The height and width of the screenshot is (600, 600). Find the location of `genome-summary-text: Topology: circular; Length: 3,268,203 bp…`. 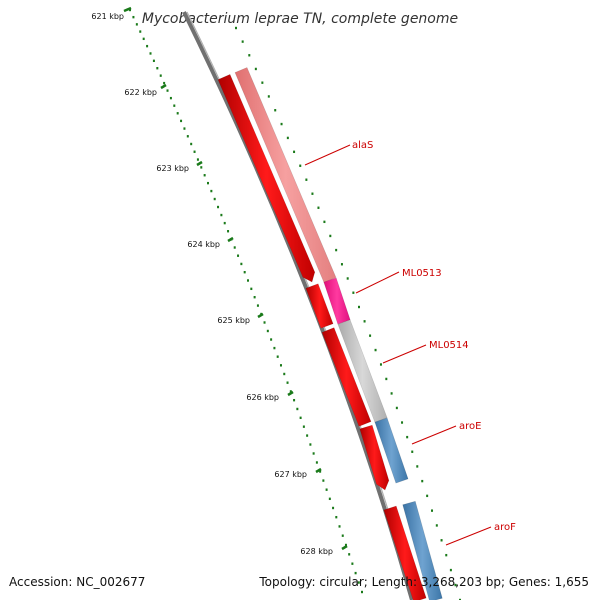

genome-summary-text: Topology: circular; Length: 3,268,203 bp… is located at coordinates (423, 582).